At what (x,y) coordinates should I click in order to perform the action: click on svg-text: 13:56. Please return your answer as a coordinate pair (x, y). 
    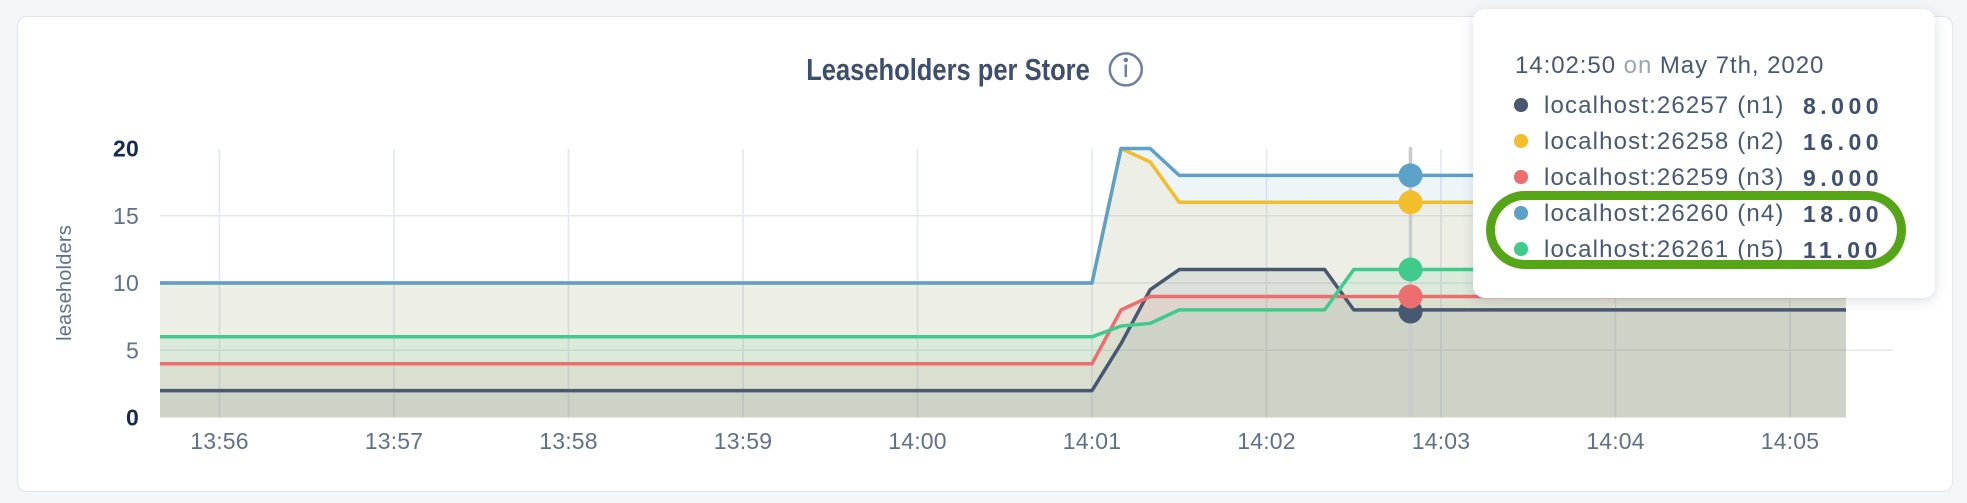
    Looking at the image, I should click on (219, 441).